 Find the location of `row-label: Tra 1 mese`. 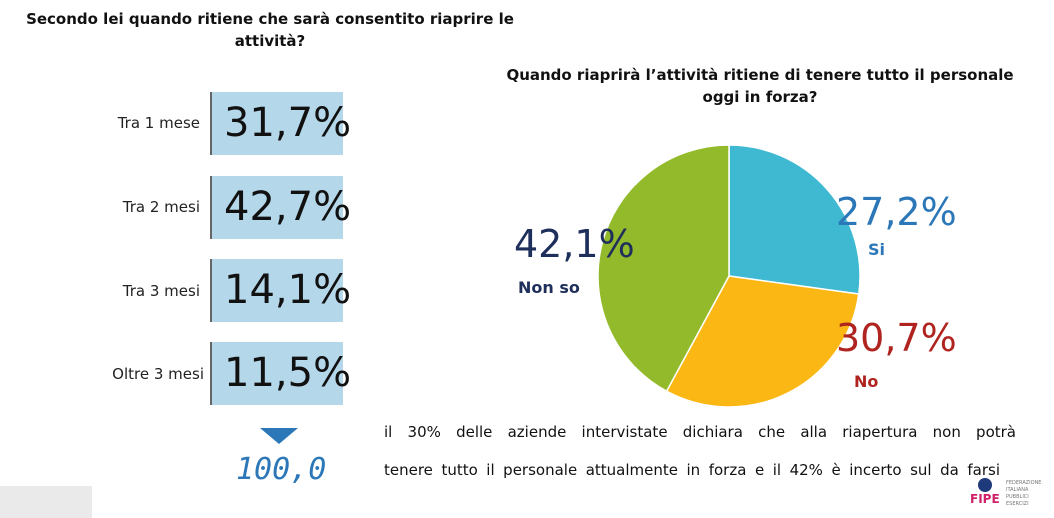

row-label: Tra 1 mese is located at coordinates (158, 123).